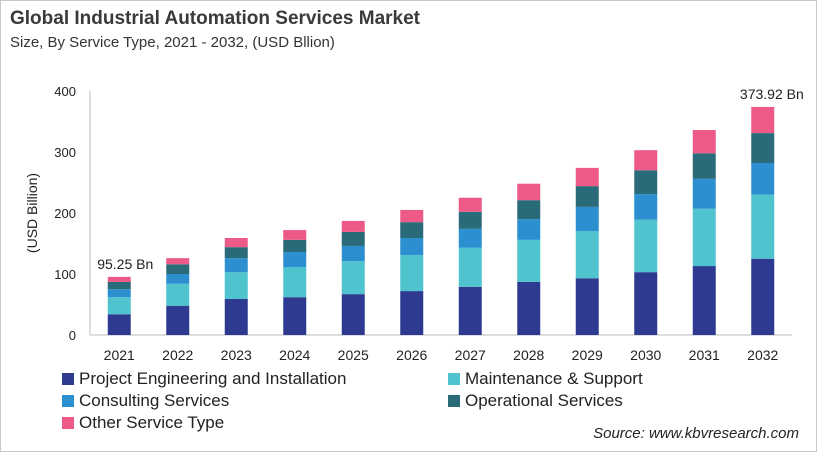 This screenshot has width=817, height=452. I want to click on data-label: 95.25 Bn, so click(125, 264).